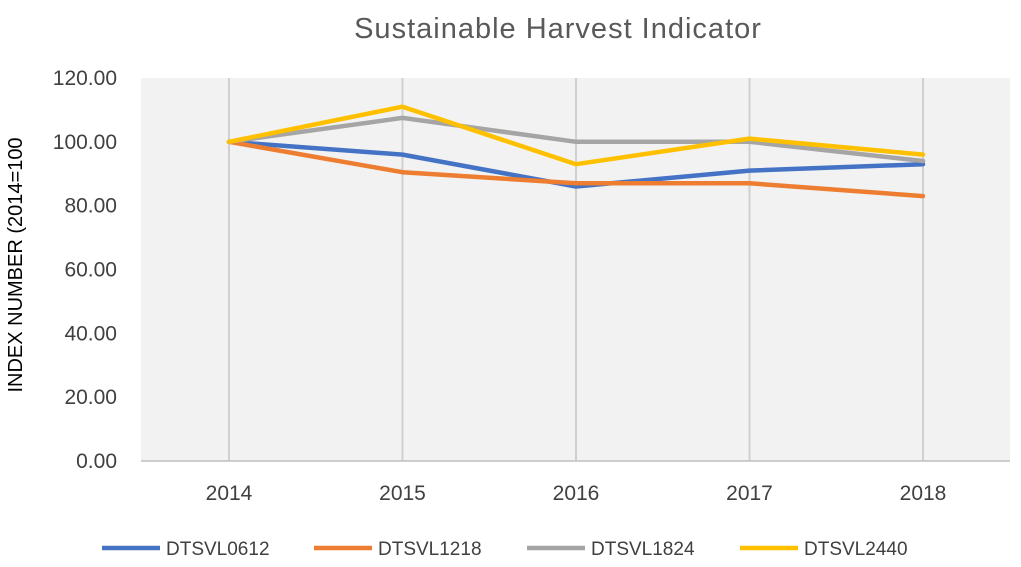  Describe the element at coordinates (90, 270) in the screenshot. I see `y-tick-label: 60.00` at that location.